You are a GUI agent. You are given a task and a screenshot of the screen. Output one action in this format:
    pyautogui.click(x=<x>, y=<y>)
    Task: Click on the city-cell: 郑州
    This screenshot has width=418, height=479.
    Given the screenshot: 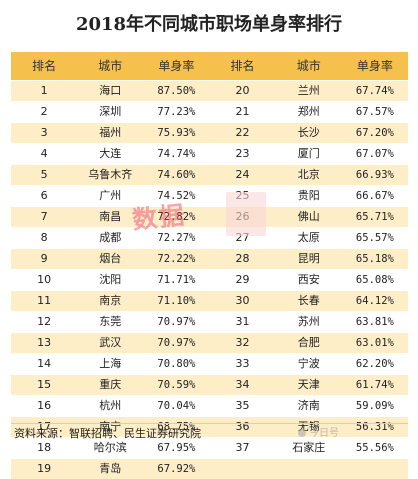 What is the action you would take?
    pyautogui.click(x=309, y=112)
    